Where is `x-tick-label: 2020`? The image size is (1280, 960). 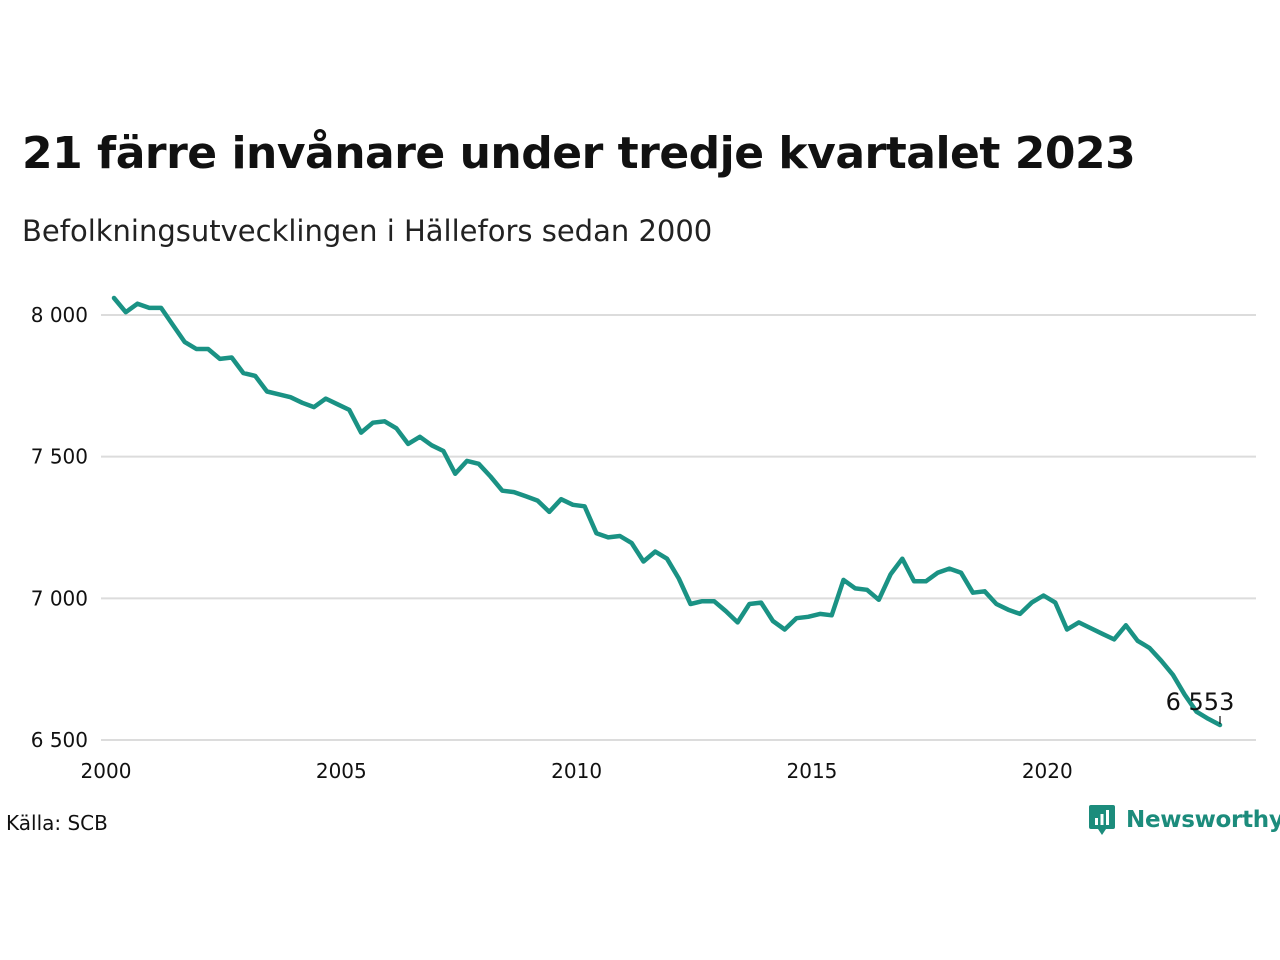
x-tick-label: 2020 is located at coordinates (1047, 771).